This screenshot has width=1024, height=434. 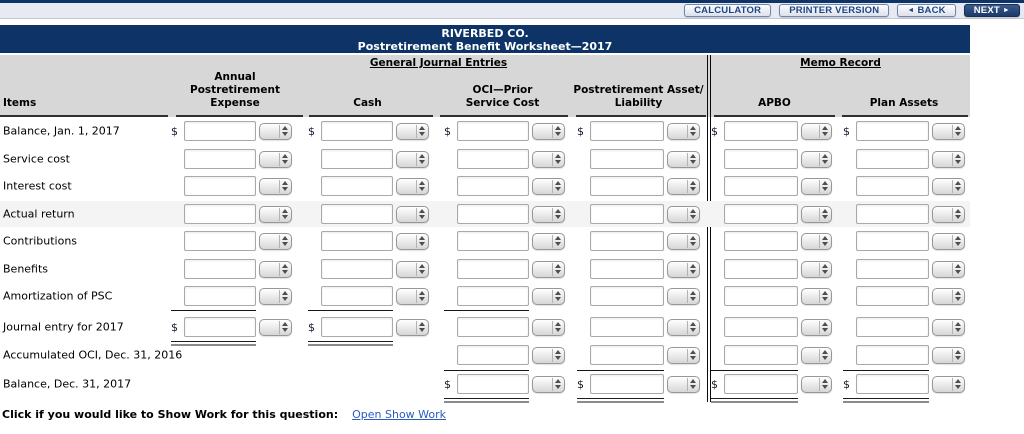 What do you see at coordinates (399, 414) in the screenshot?
I see `open-show-work-link: Open Show Work` at bounding box center [399, 414].